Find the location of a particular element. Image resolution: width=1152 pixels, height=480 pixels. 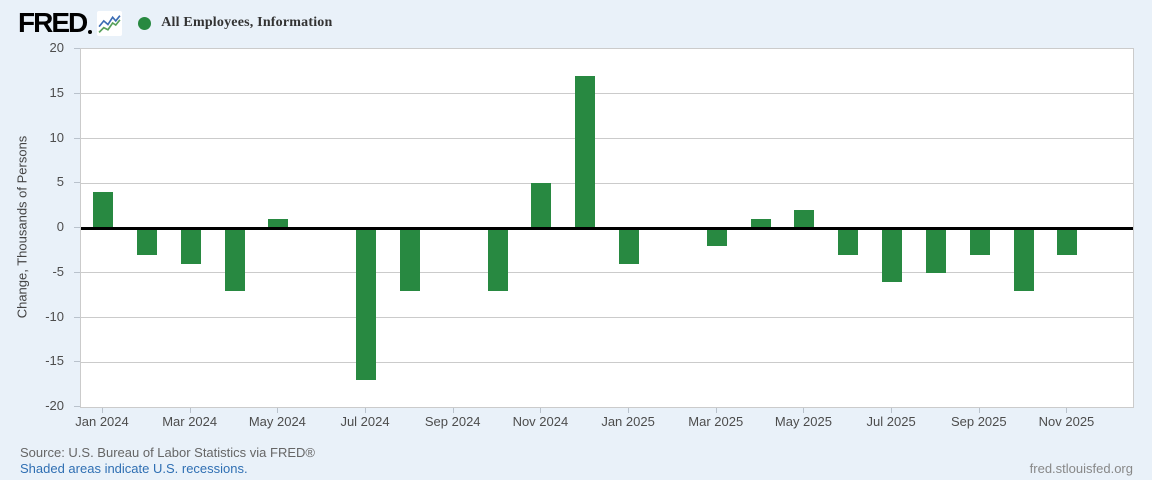

legend: All Employees, Information is located at coordinates (235, 23).